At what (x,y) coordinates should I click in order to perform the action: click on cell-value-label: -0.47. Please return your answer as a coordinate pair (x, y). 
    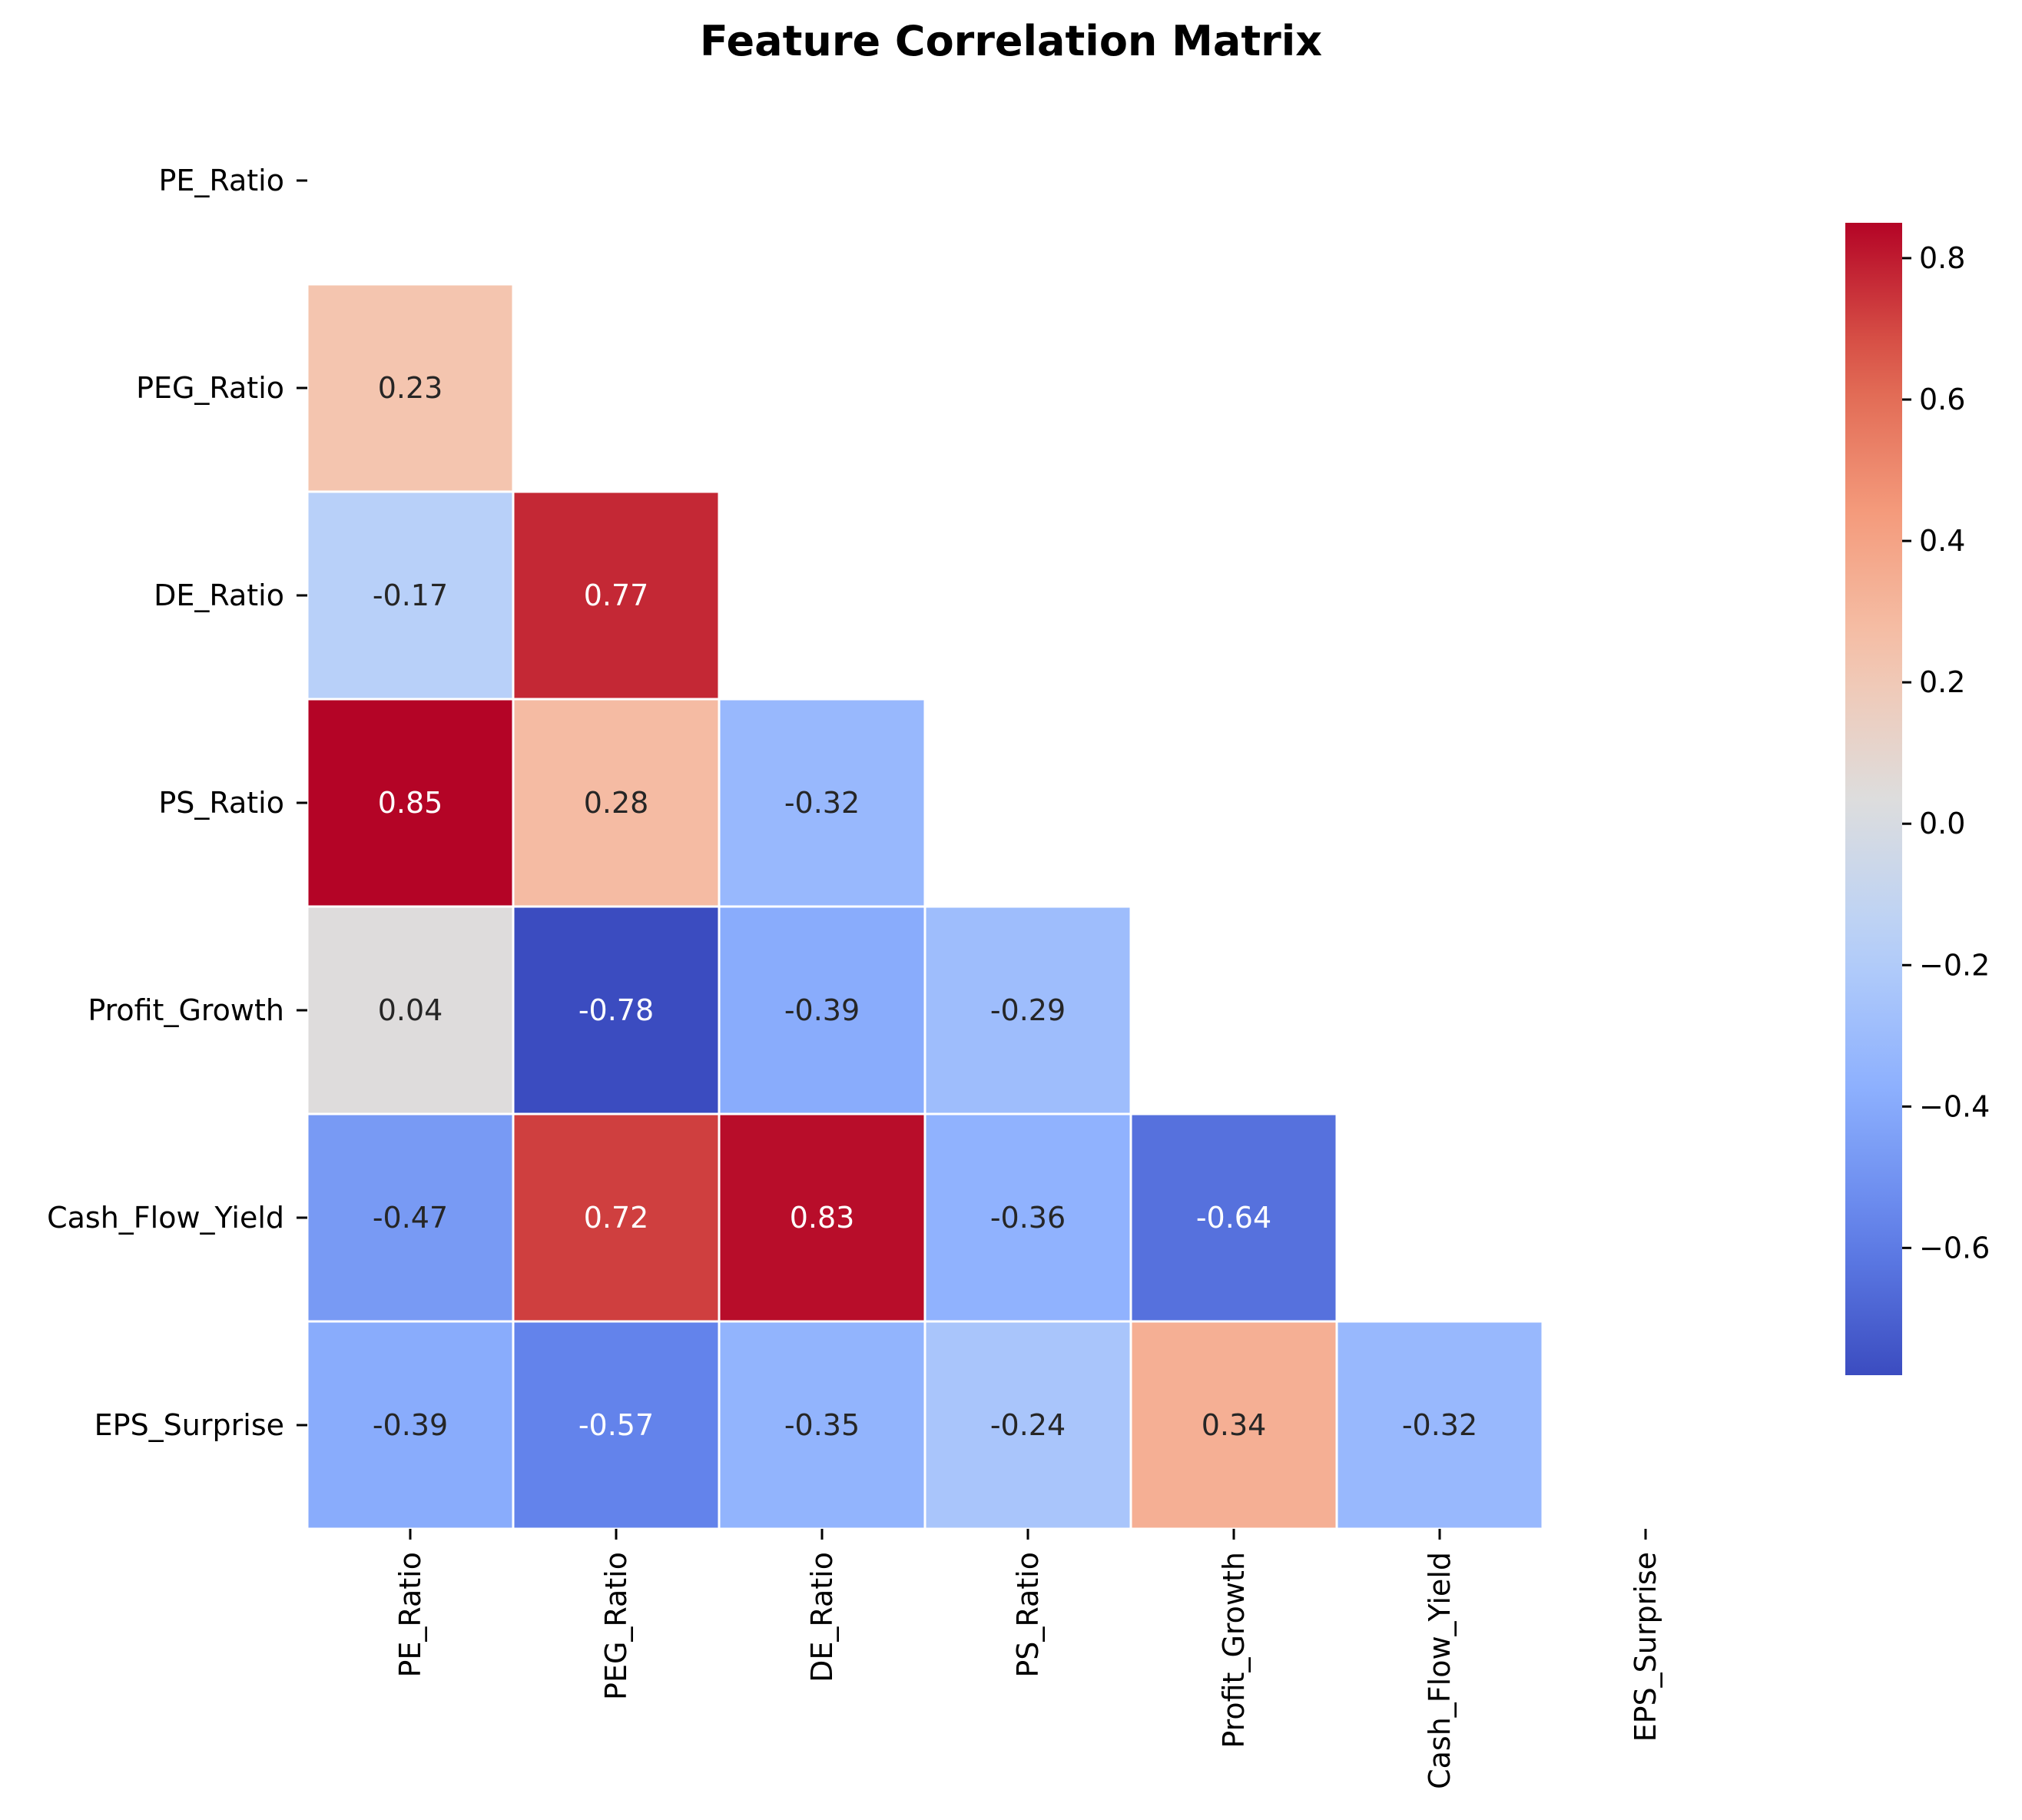
    Looking at the image, I should click on (410, 1218).